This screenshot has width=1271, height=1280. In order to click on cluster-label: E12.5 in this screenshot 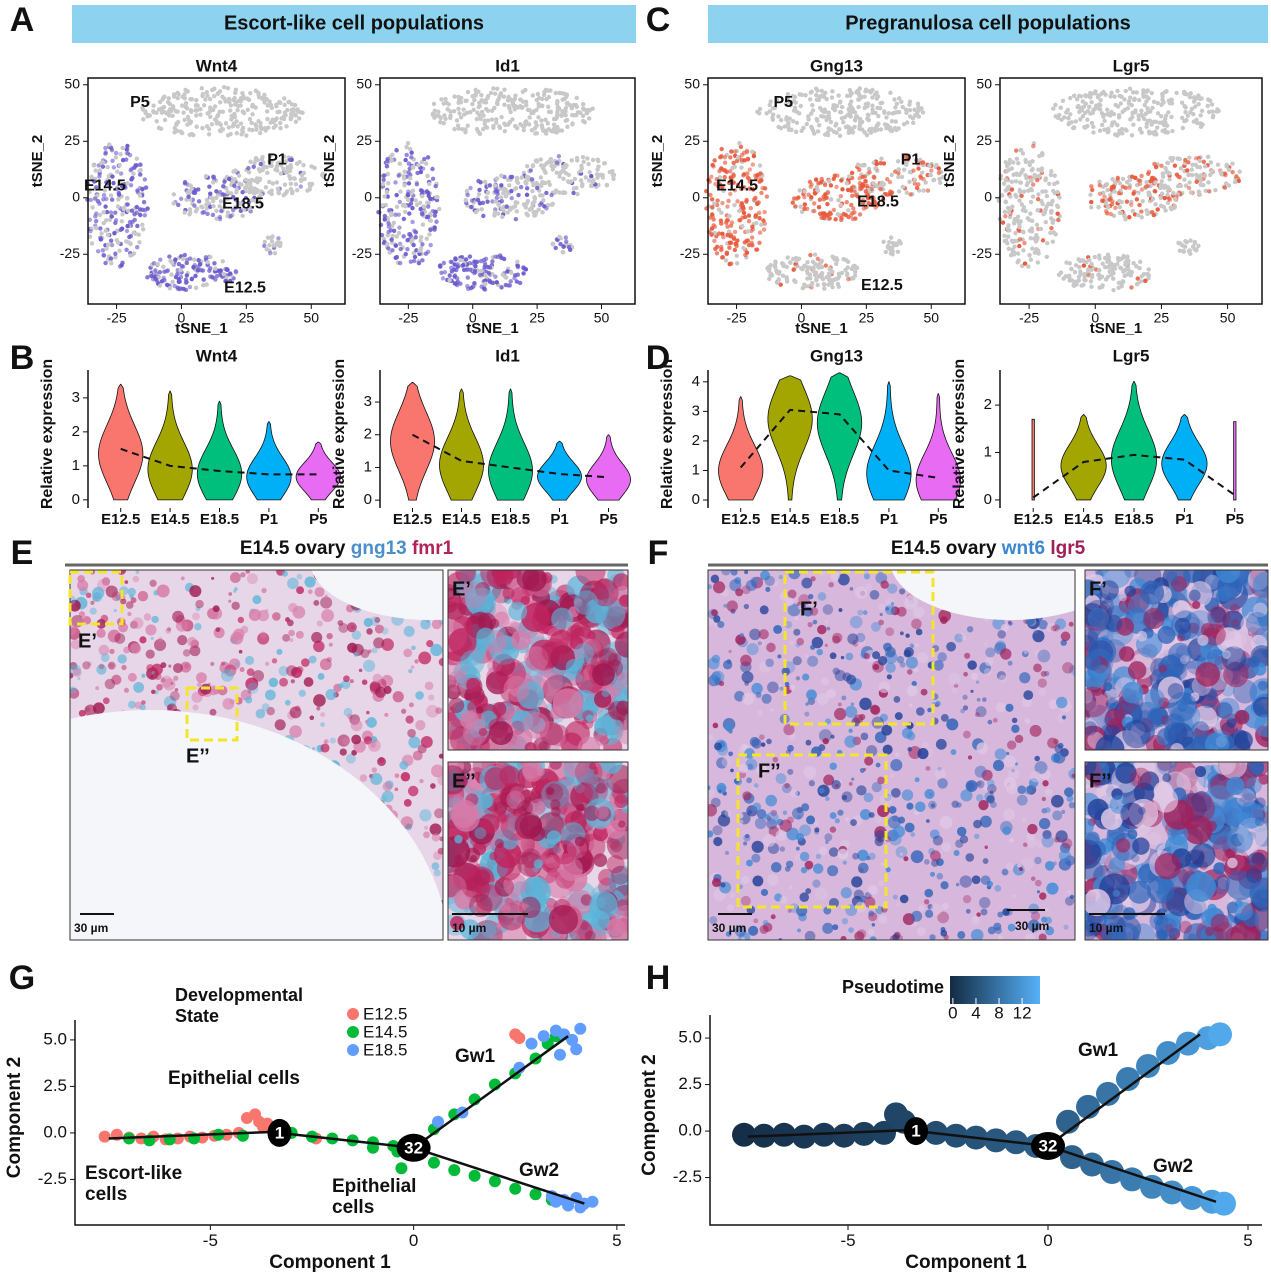, I will do `click(245, 287)`.